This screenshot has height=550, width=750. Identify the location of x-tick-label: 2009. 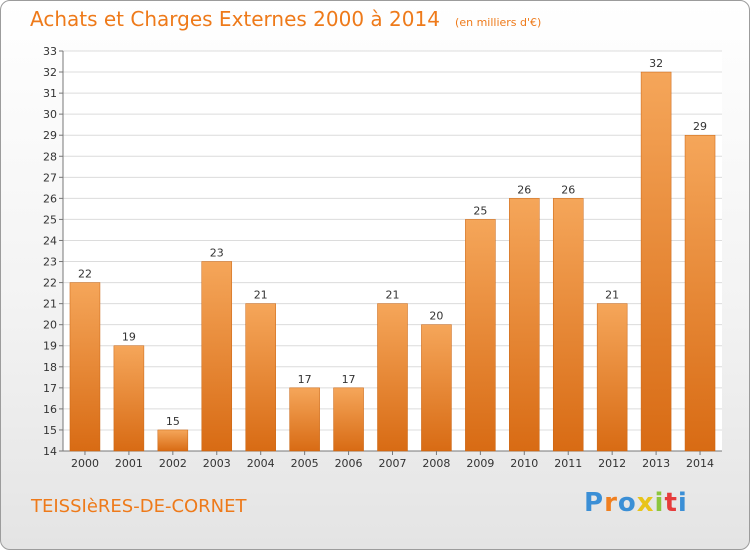
(480, 463).